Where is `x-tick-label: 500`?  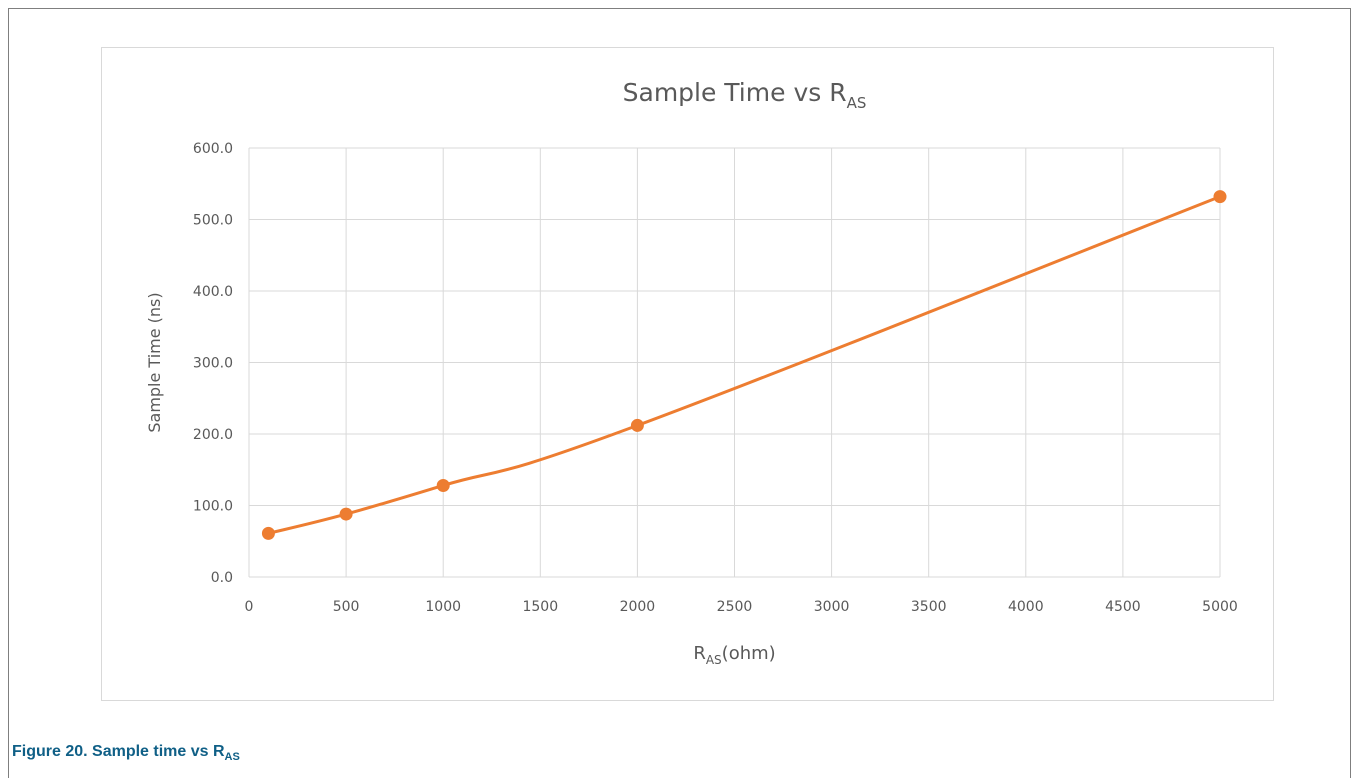 x-tick-label: 500 is located at coordinates (346, 607).